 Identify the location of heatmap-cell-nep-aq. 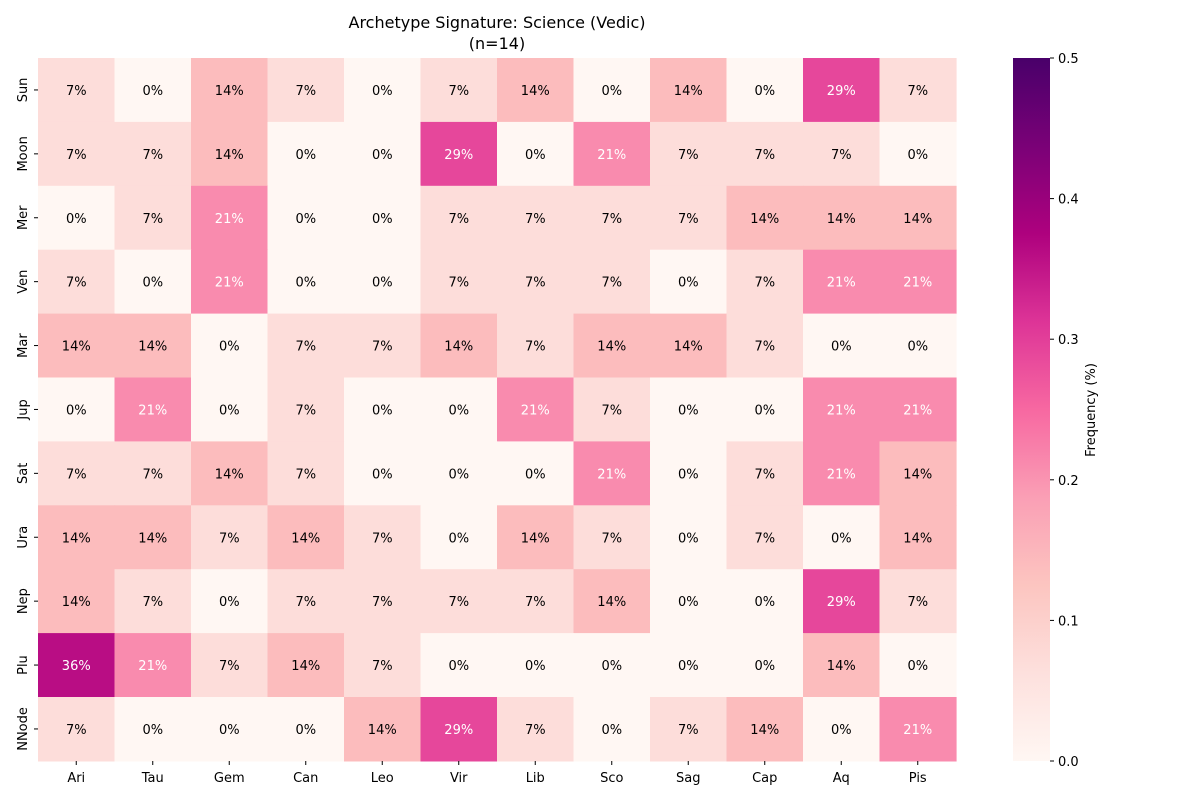
(842, 601).